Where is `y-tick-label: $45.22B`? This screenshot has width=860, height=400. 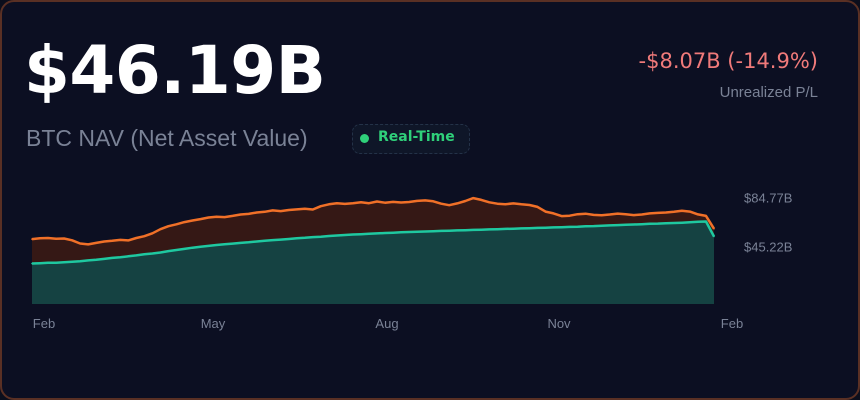 y-tick-label: $45.22B is located at coordinates (768, 247).